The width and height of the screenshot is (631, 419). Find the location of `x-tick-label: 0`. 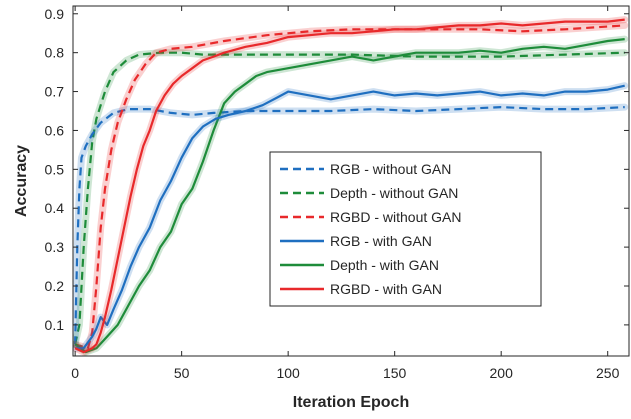

x-tick-label: 0 is located at coordinates (75, 373).